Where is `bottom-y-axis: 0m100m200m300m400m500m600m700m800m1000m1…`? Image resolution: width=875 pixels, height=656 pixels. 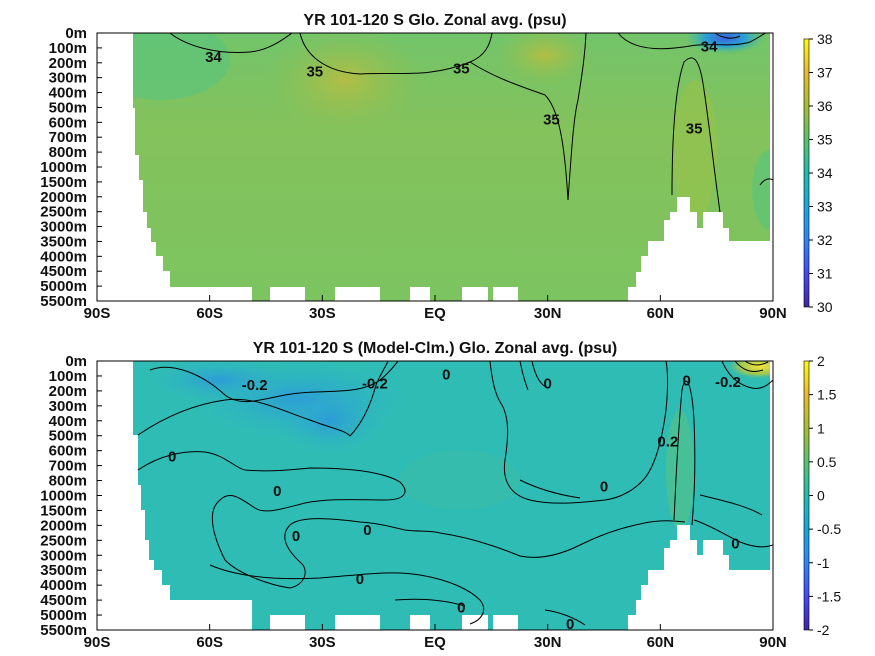
bottom-y-axis: 0m100m200m300m400m500m600m700m800m1000m1… is located at coordinates (71, 496).